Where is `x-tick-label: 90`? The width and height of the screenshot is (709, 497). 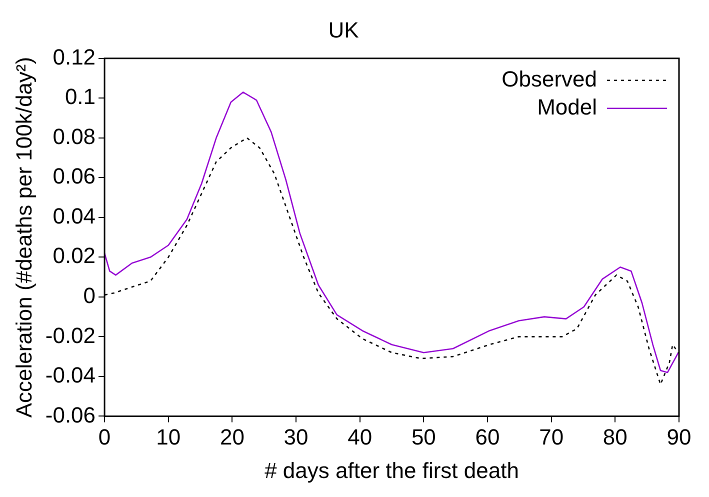 x-tick-label: 90 is located at coordinates (679, 437).